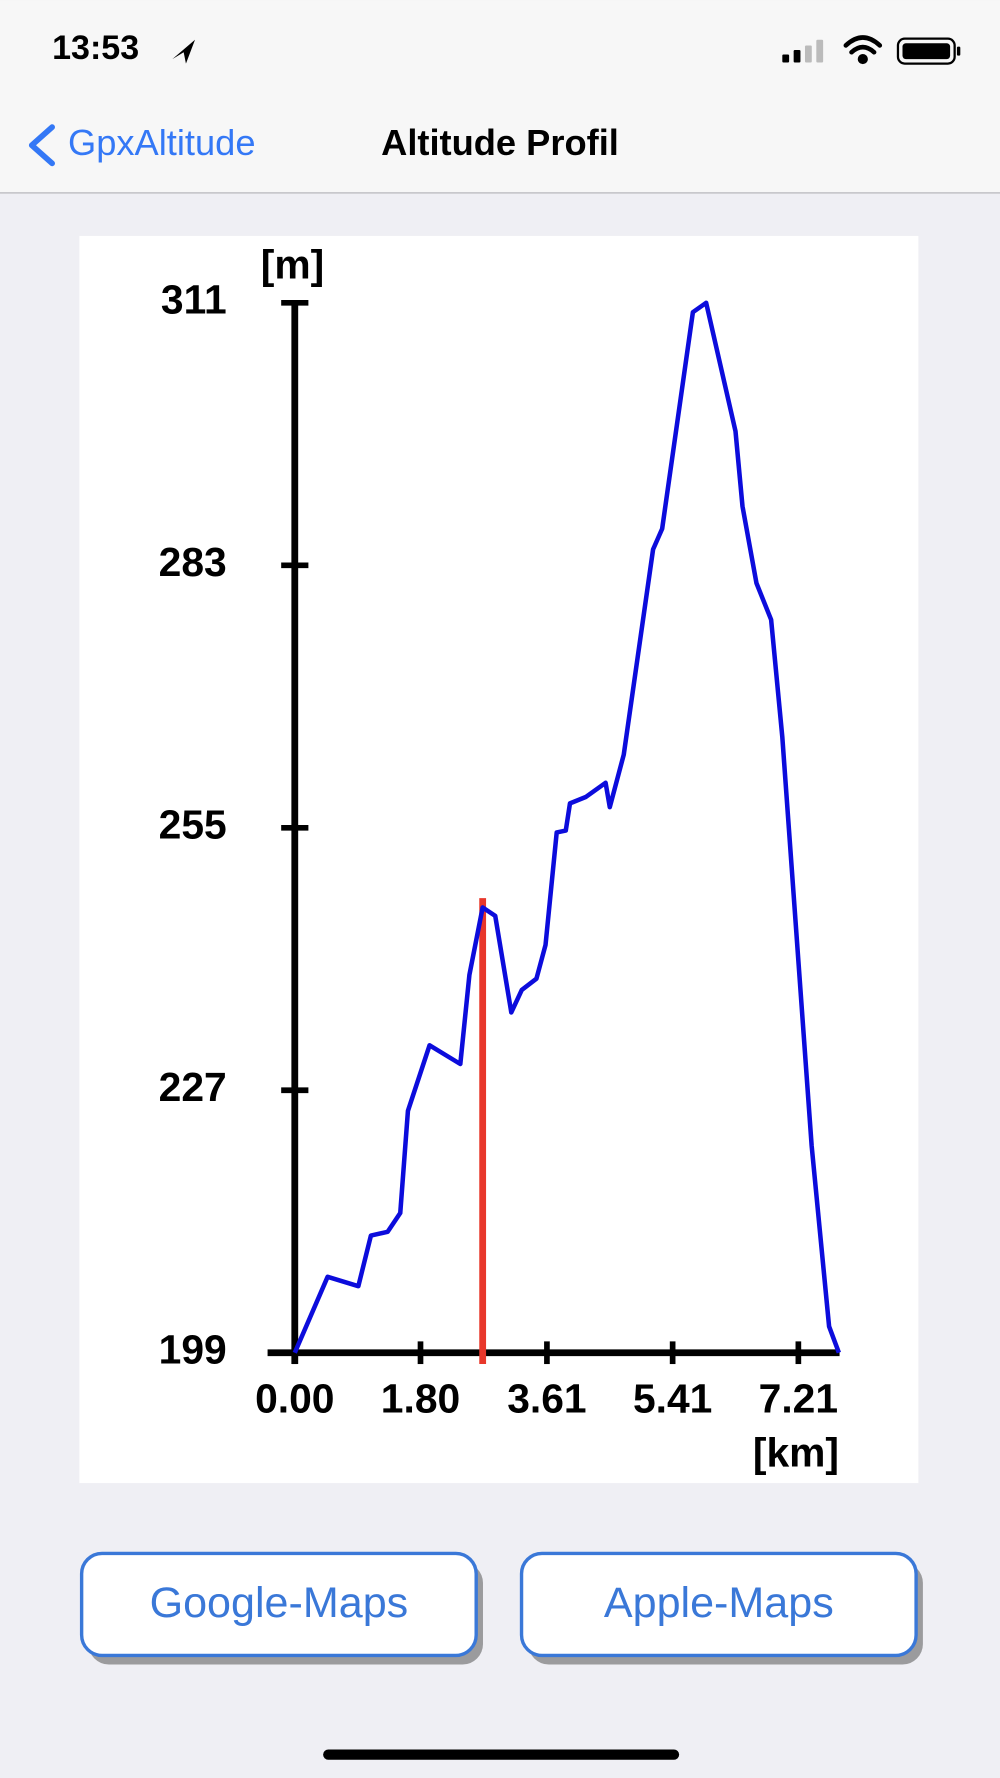 The width and height of the screenshot is (1000, 1778). What do you see at coordinates (184, 51) in the screenshot?
I see `location-icon` at bounding box center [184, 51].